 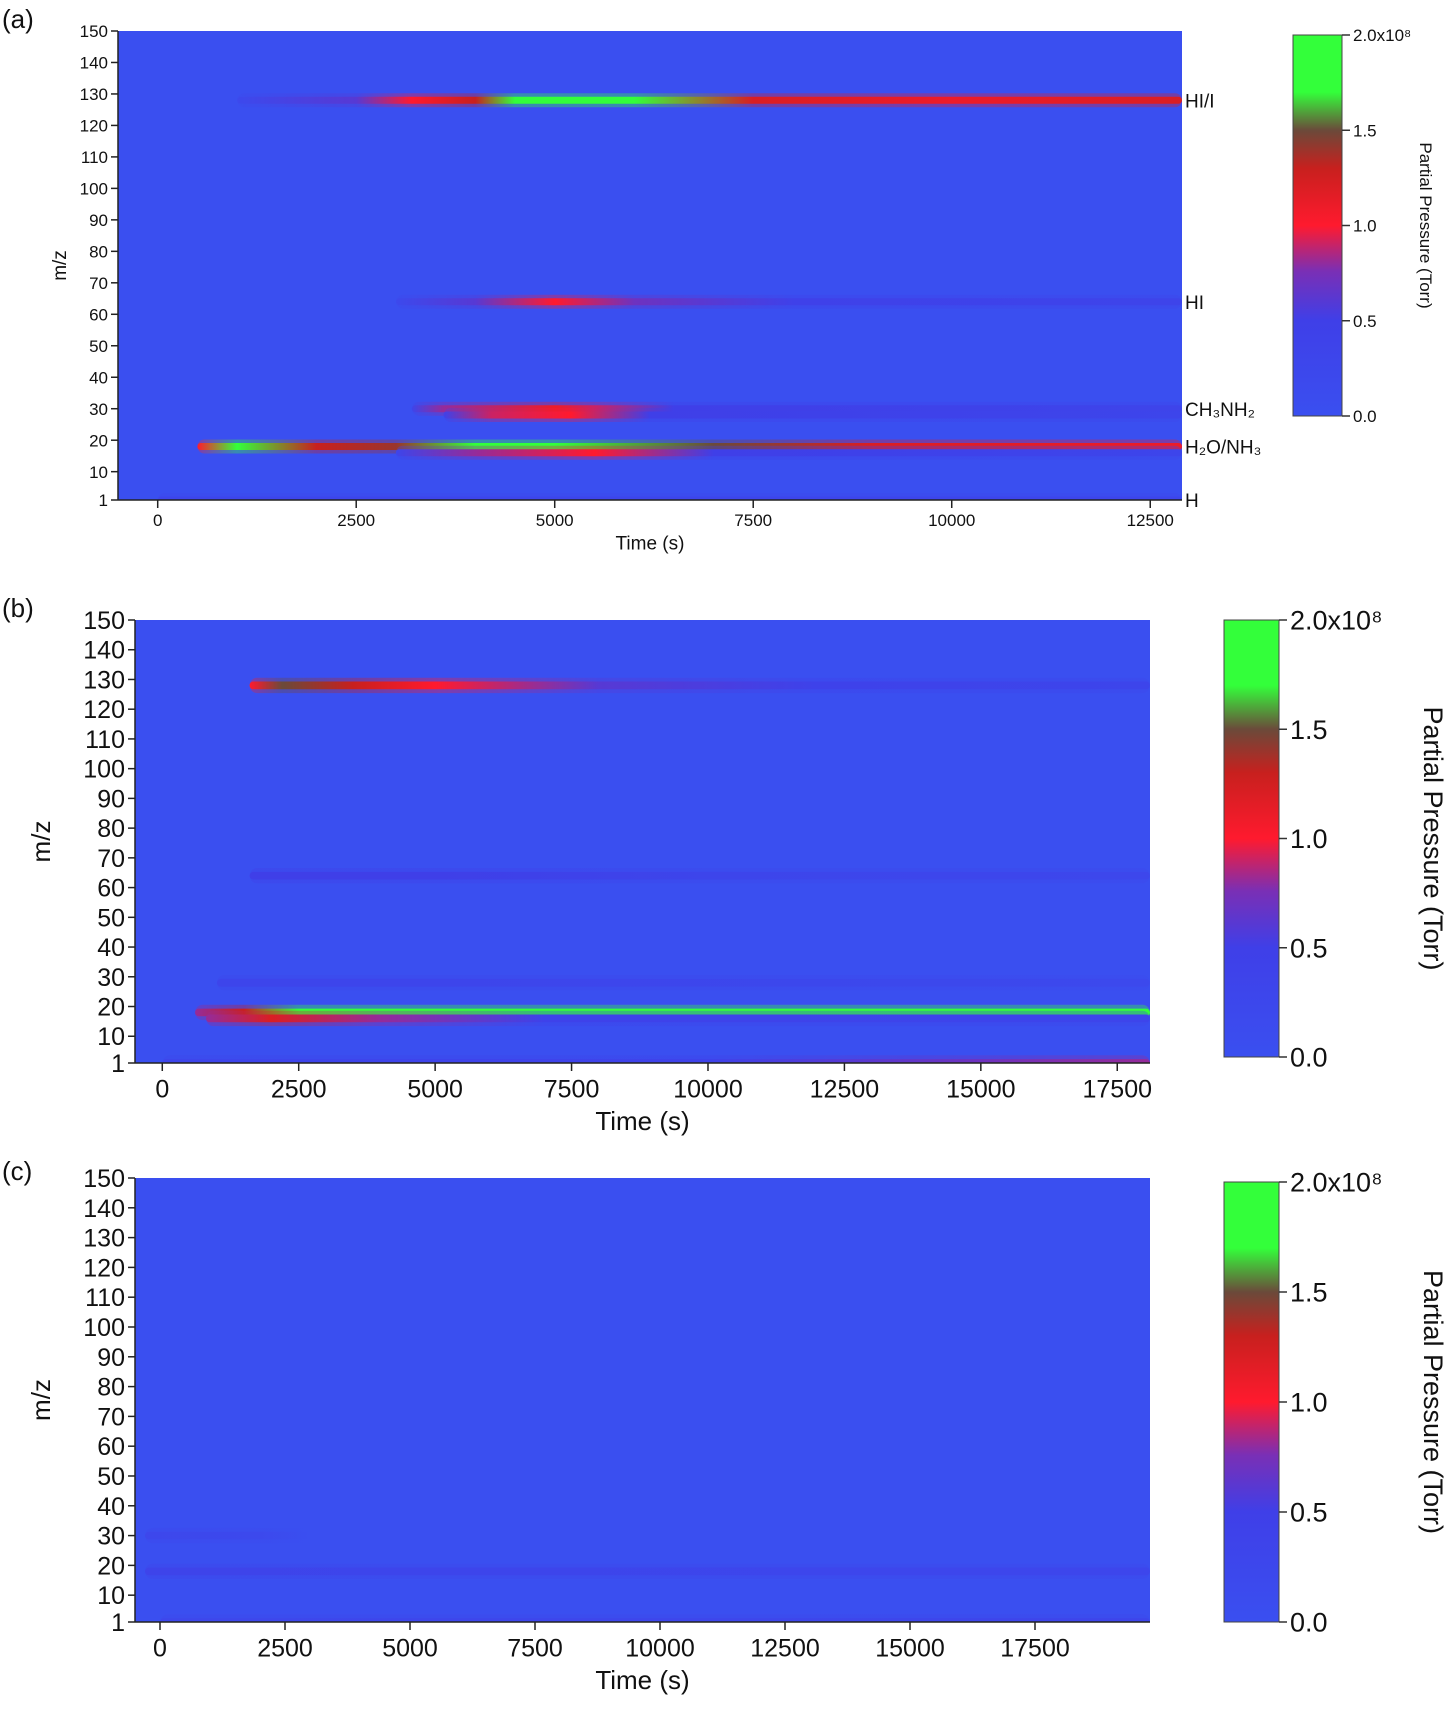 I want to click on band-label: HI, so click(x=1194, y=303).